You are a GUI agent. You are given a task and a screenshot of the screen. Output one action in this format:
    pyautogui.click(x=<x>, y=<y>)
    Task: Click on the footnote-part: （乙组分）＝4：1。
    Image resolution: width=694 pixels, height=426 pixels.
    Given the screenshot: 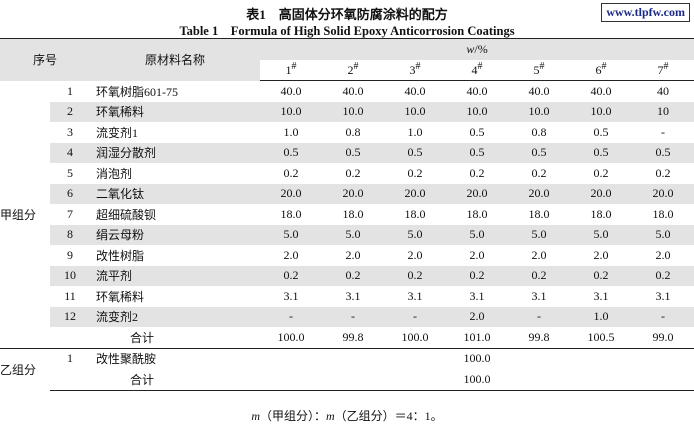 What is the action you would take?
    pyautogui.click(x=388, y=416)
    